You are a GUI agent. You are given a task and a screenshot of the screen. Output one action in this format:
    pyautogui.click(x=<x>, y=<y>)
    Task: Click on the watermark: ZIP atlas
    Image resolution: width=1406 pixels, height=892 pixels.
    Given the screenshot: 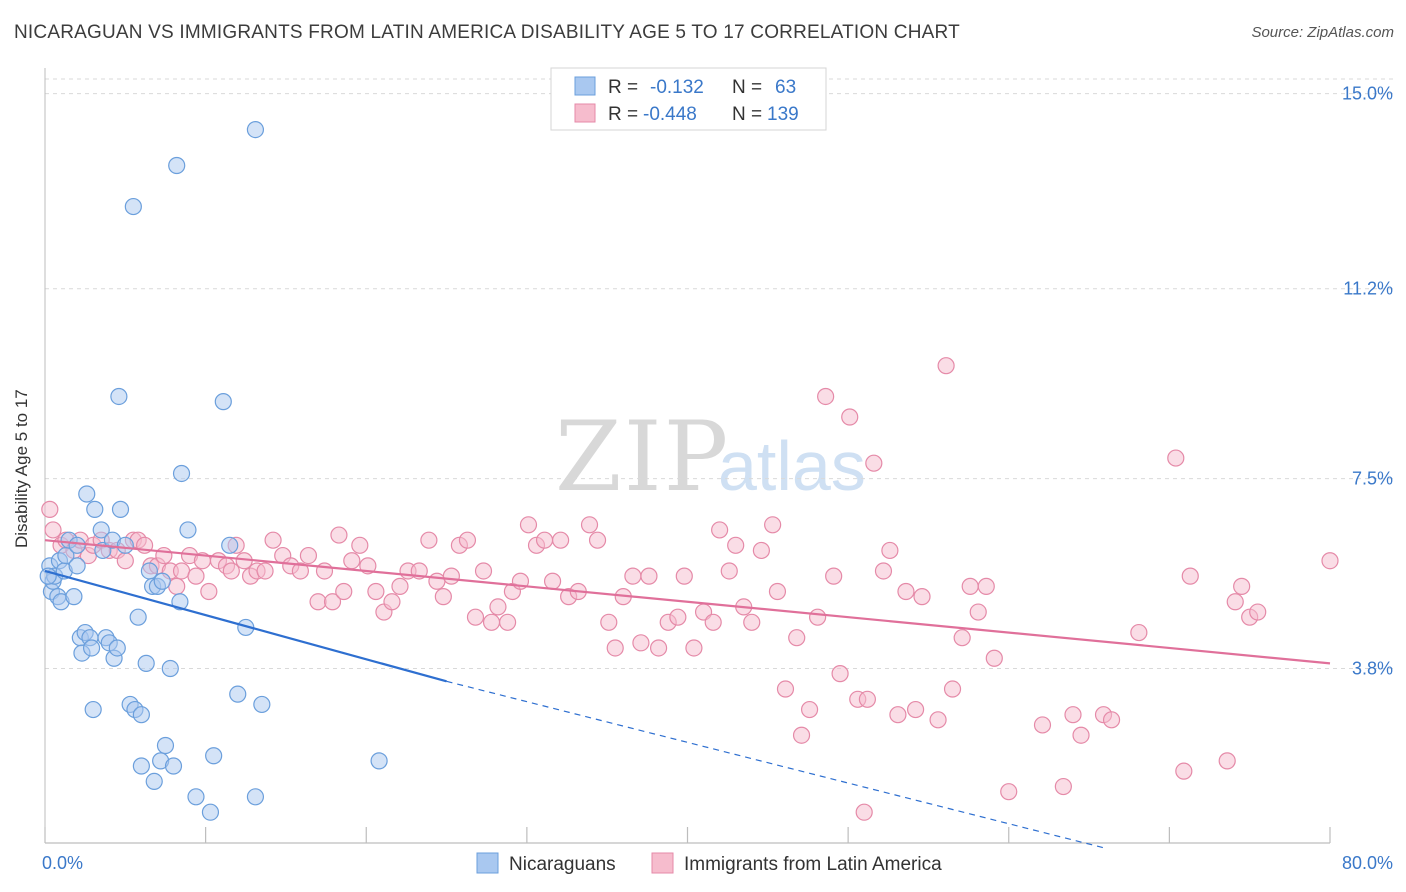 What is the action you would take?
    pyautogui.click(x=710, y=457)
    